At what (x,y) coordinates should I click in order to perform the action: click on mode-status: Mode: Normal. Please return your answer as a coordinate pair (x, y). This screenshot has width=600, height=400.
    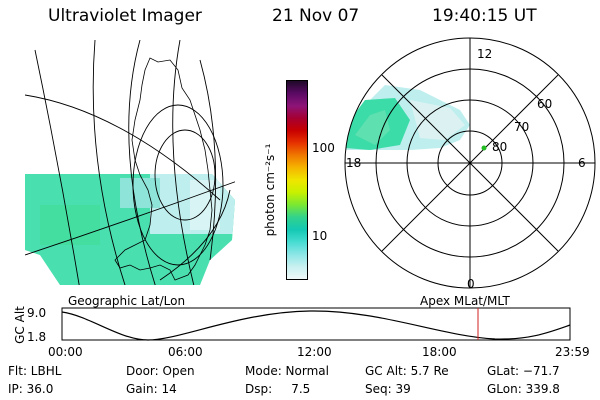
    Looking at the image, I should click on (287, 371).